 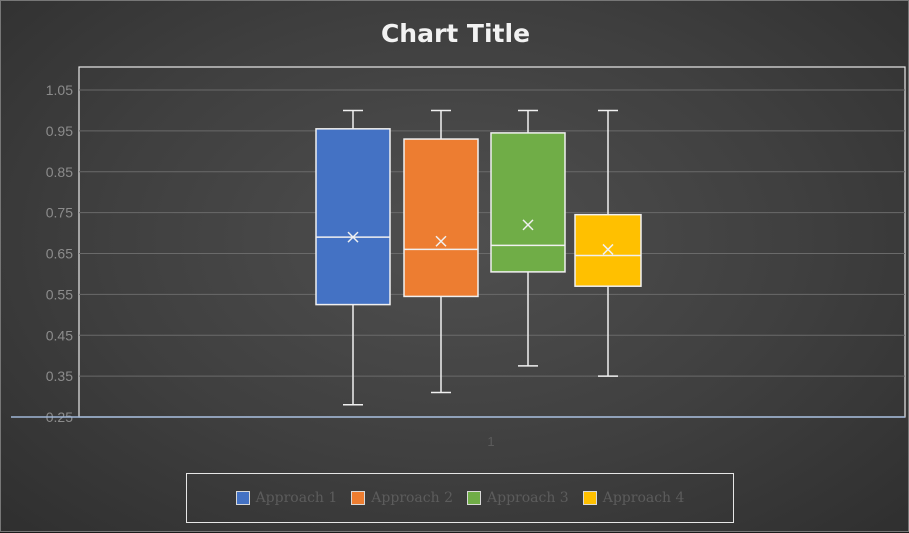 I want to click on y-tick-label: 1.05, so click(x=59, y=90).